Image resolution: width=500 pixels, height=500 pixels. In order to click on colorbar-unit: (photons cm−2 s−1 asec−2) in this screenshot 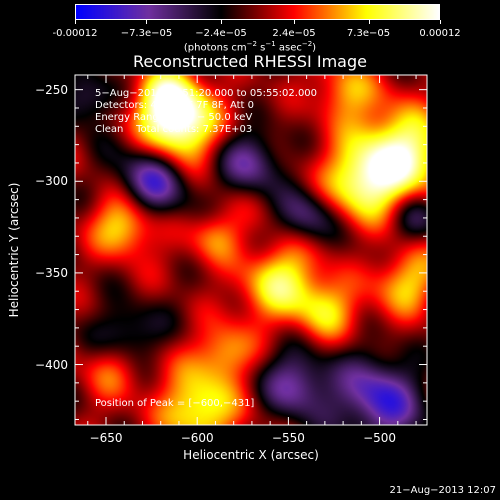, I will do `click(250, 47)`.